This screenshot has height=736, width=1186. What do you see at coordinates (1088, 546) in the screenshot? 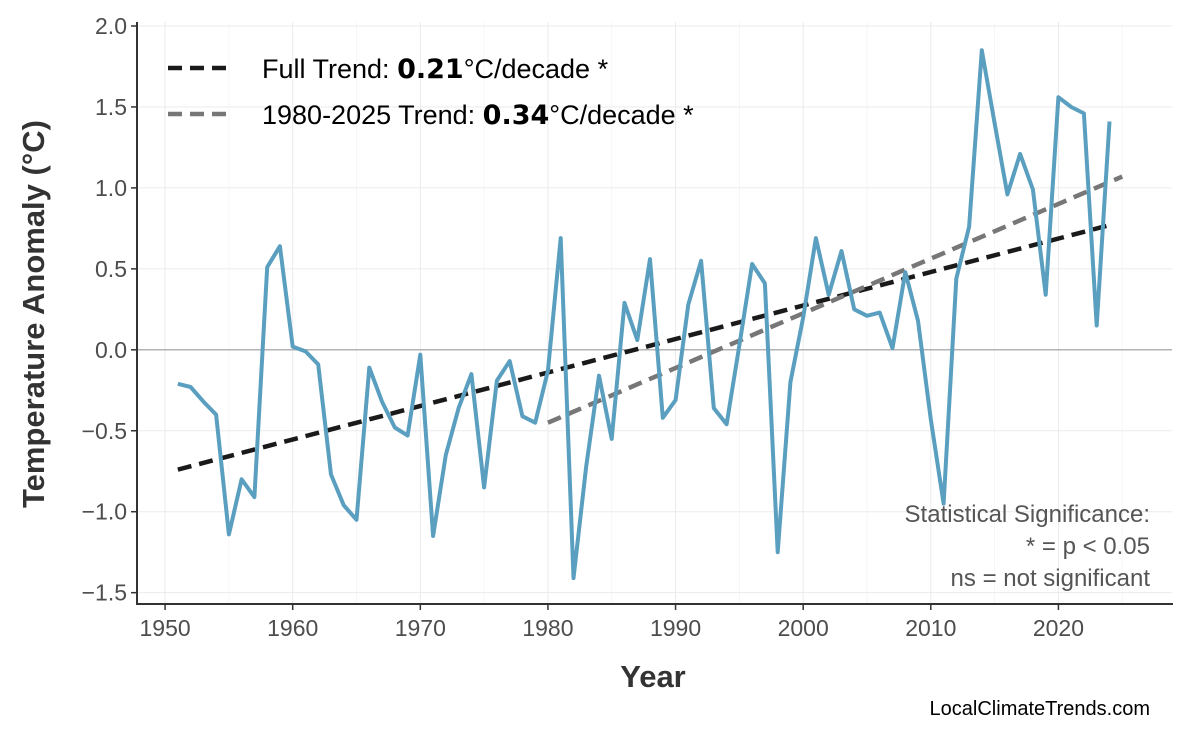
I see `significance-note-p: * = p < 0.05` at bounding box center [1088, 546].